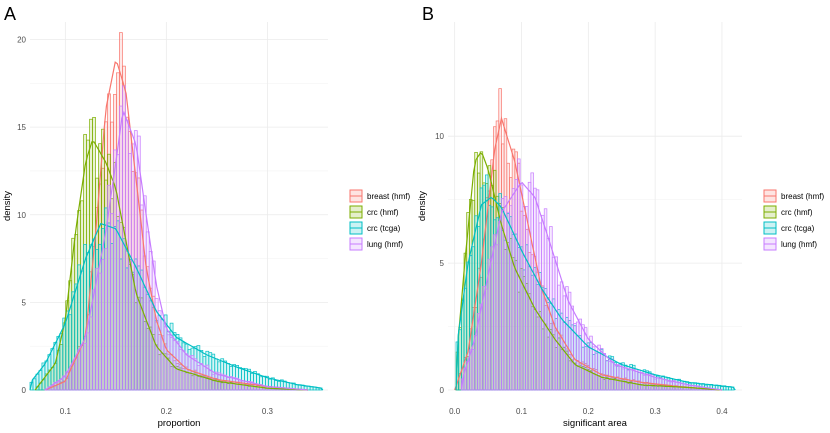 Image resolution: width=830 pixels, height=433 pixels. I want to click on x-tick-label: 0.3, so click(656, 411).